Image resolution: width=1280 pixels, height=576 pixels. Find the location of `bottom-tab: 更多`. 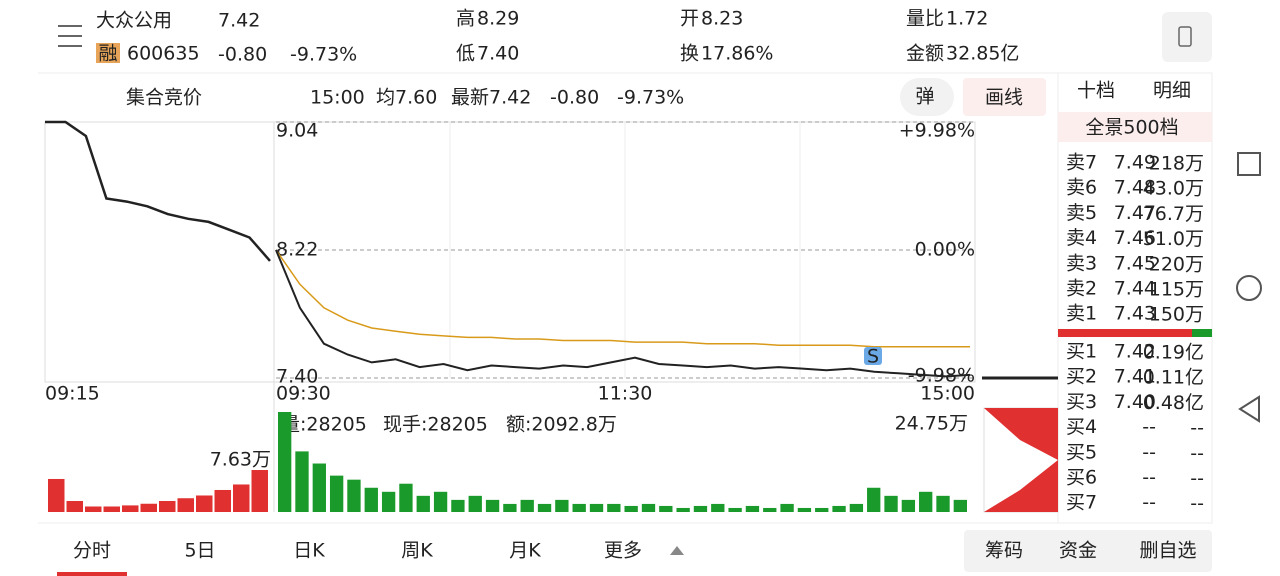

bottom-tab: 更多 is located at coordinates (623, 551).